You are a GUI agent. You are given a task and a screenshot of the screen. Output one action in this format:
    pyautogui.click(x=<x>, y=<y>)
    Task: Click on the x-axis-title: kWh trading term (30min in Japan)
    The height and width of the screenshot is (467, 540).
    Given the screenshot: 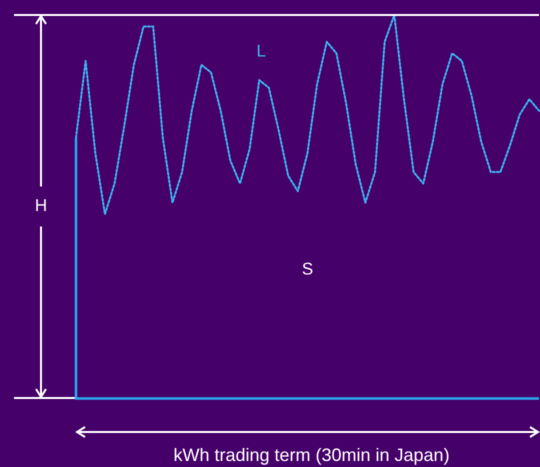 What is the action you would take?
    pyautogui.click(x=311, y=454)
    